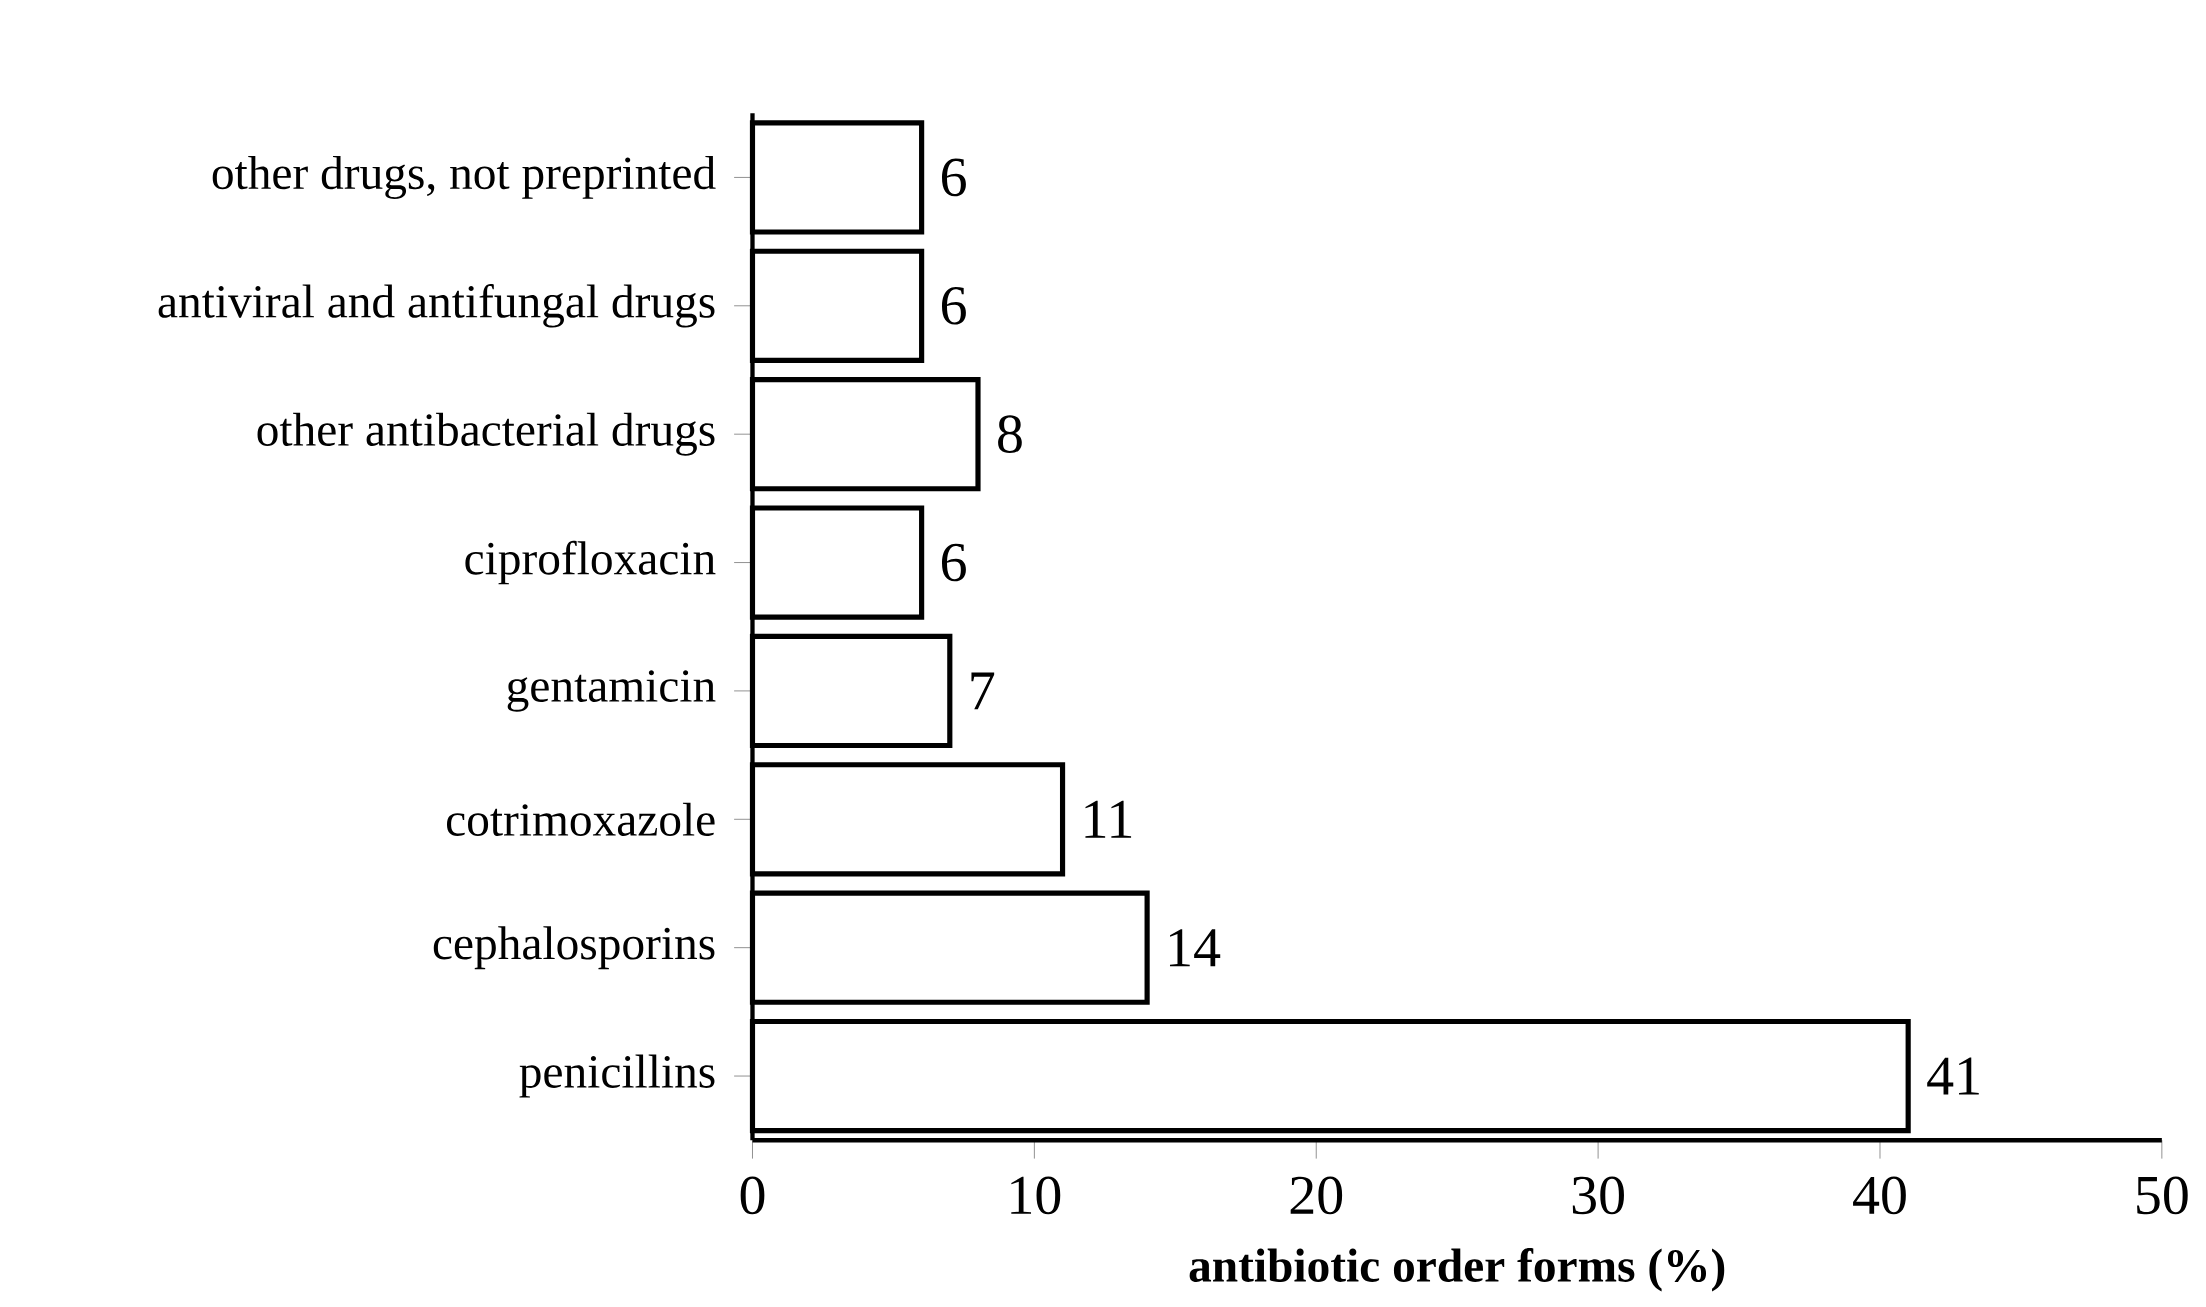  I want to click on y-tick-label: cotrimoxazole, so click(580, 819).